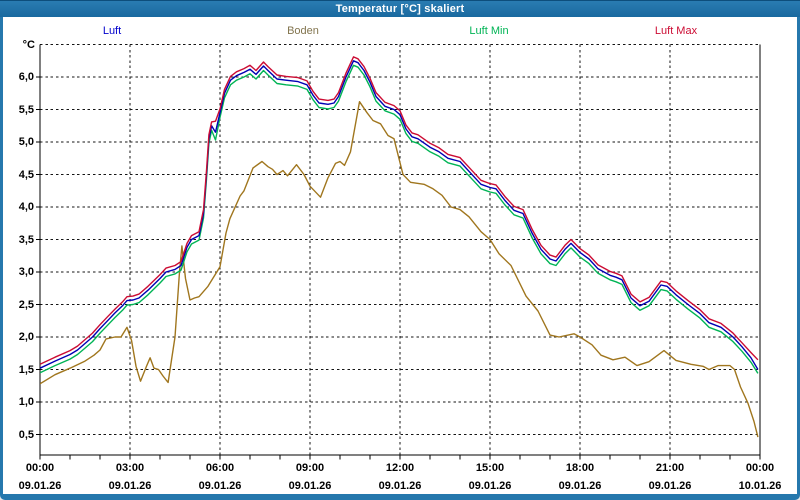 The height and width of the screenshot is (500, 800). Describe the element at coordinates (26, 77) in the screenshot. I see `y-tick-label: 6,0` at that location.